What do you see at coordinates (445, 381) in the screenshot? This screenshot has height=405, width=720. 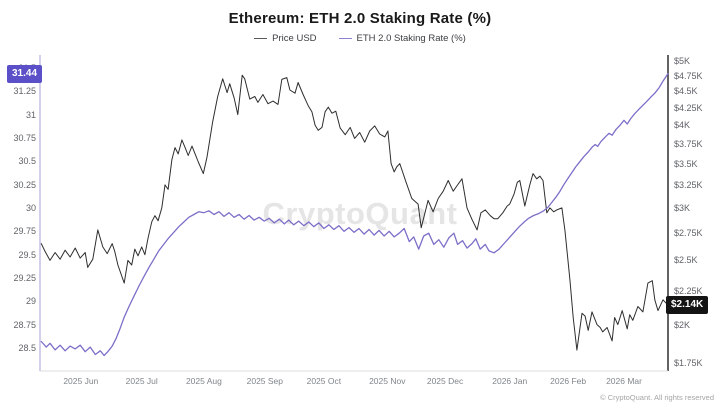 I see `x-axis-tick: 2025 Dec` at bounding box center [445, 381].